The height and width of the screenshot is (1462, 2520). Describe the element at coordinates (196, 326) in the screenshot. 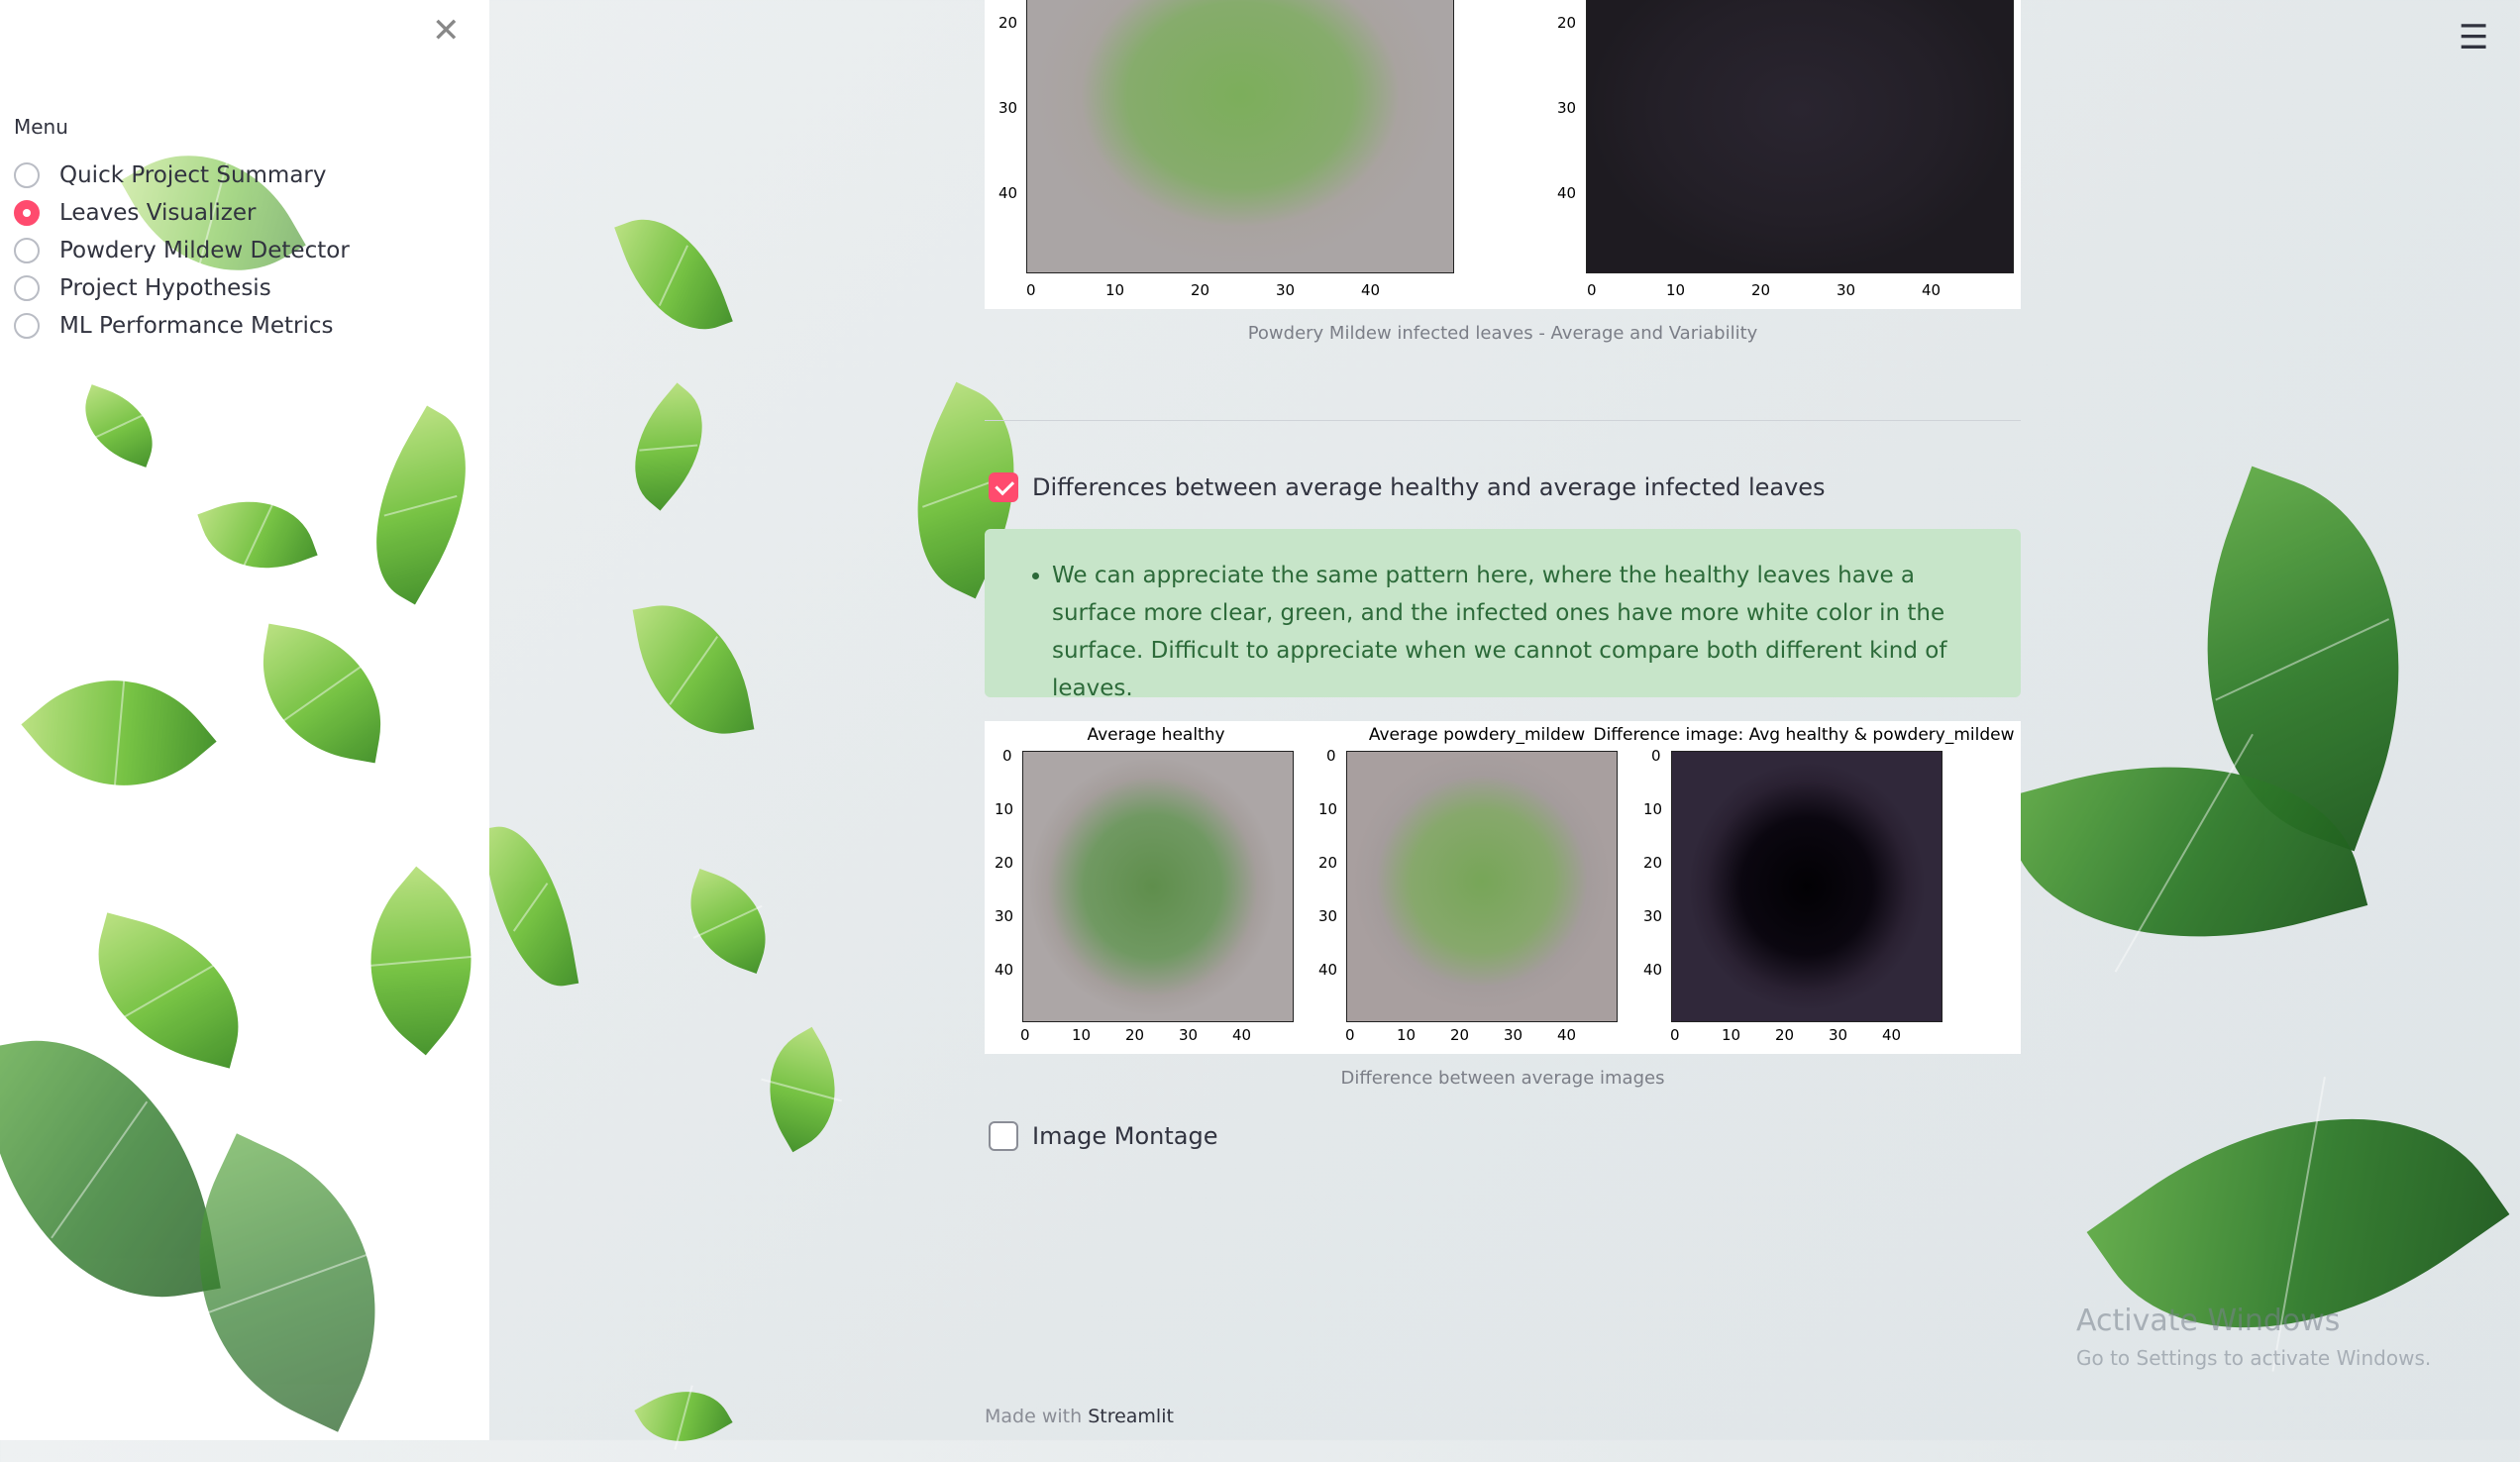

I see `menu-item-label: ML Performance Metrics` at that location.